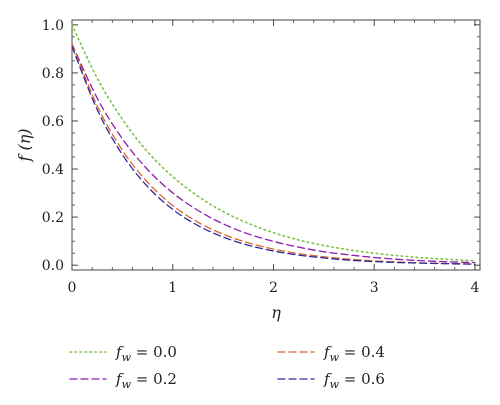 The height and width of the screenshot is (405, 500). I want to click on legend-label: fw = 0.2, so click(146, 380).